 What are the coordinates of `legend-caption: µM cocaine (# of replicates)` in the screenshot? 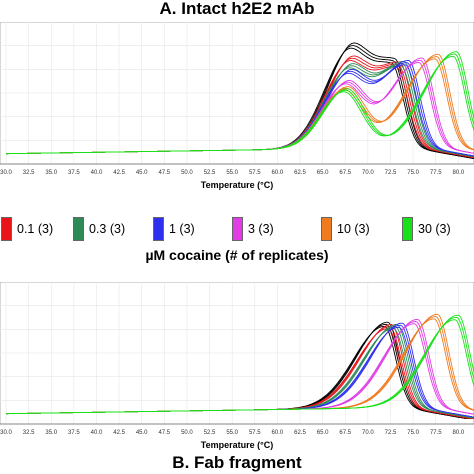 It's located at (237, 255).